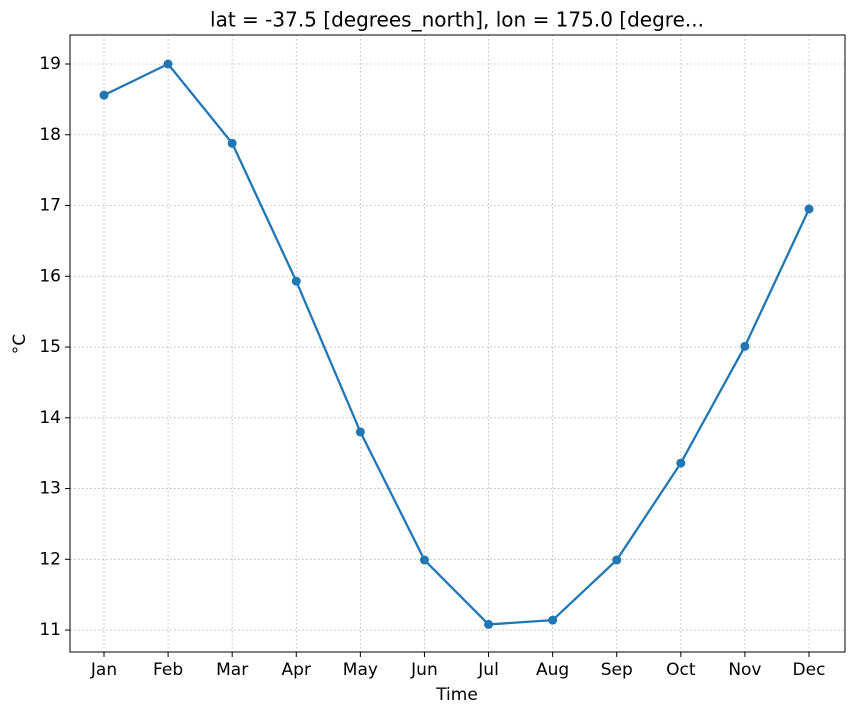 The height and width of the screenshot is (715, 854). What do you see at coordinates (50, 630) in the screenshot?
I see `y-tick-label: 11` at bounding box center [50, 630].